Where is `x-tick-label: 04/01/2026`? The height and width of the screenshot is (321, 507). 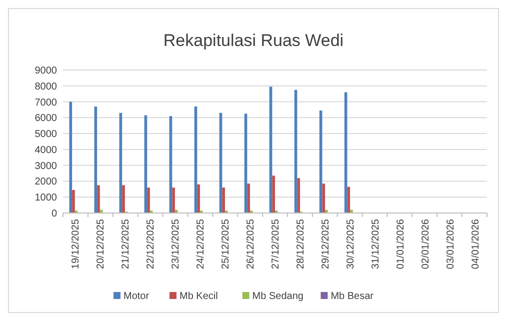
x-tick-label: 04/01/2026 is located at coordinates (476, 244).